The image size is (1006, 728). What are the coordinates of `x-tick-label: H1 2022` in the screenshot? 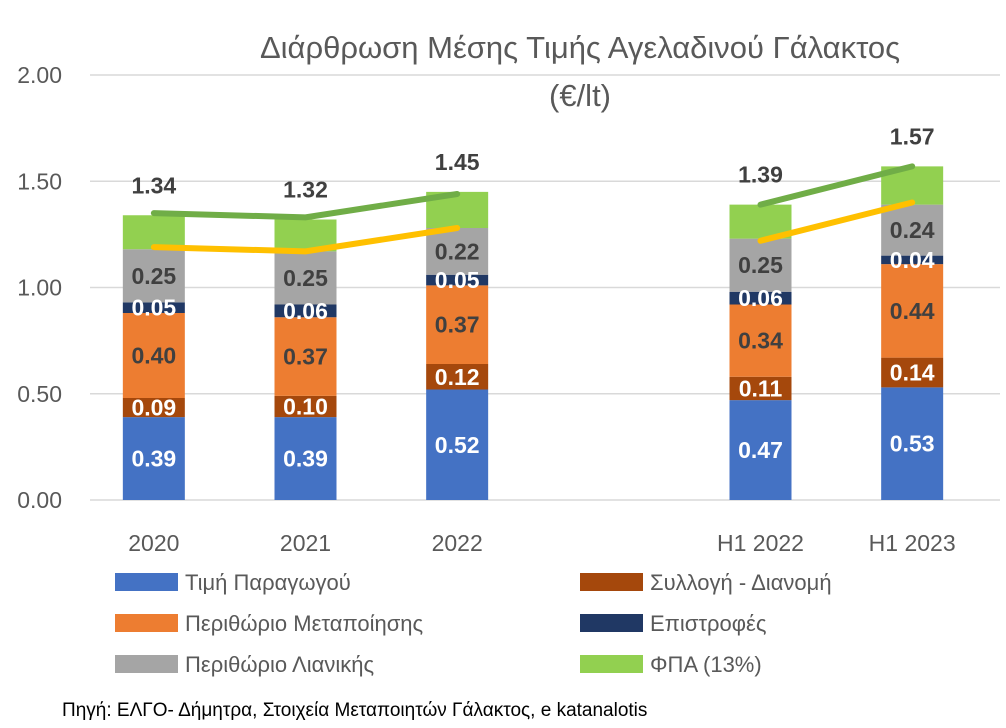 It's located at (760, 543).